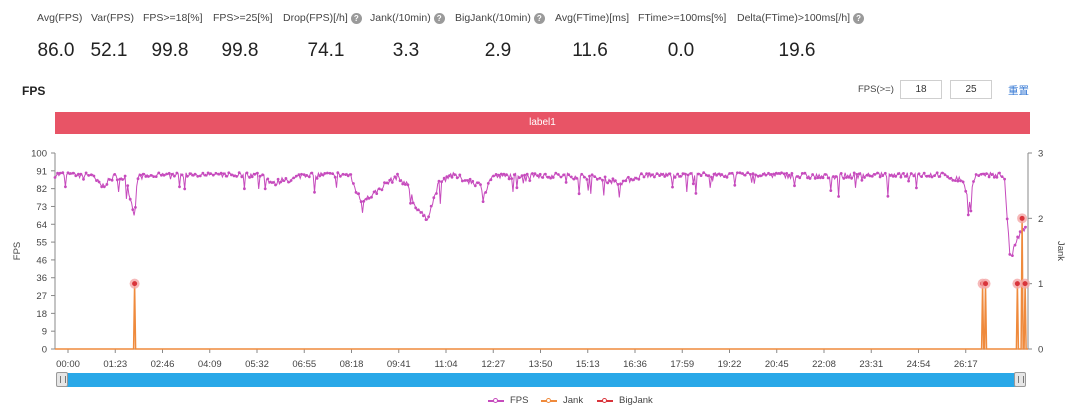 The width and height of the screenshot is (1080, 412). What do you see at coordinates (549, 401) in the screenshot?
I see `legend-swatch` at bounding box center [549, 401].